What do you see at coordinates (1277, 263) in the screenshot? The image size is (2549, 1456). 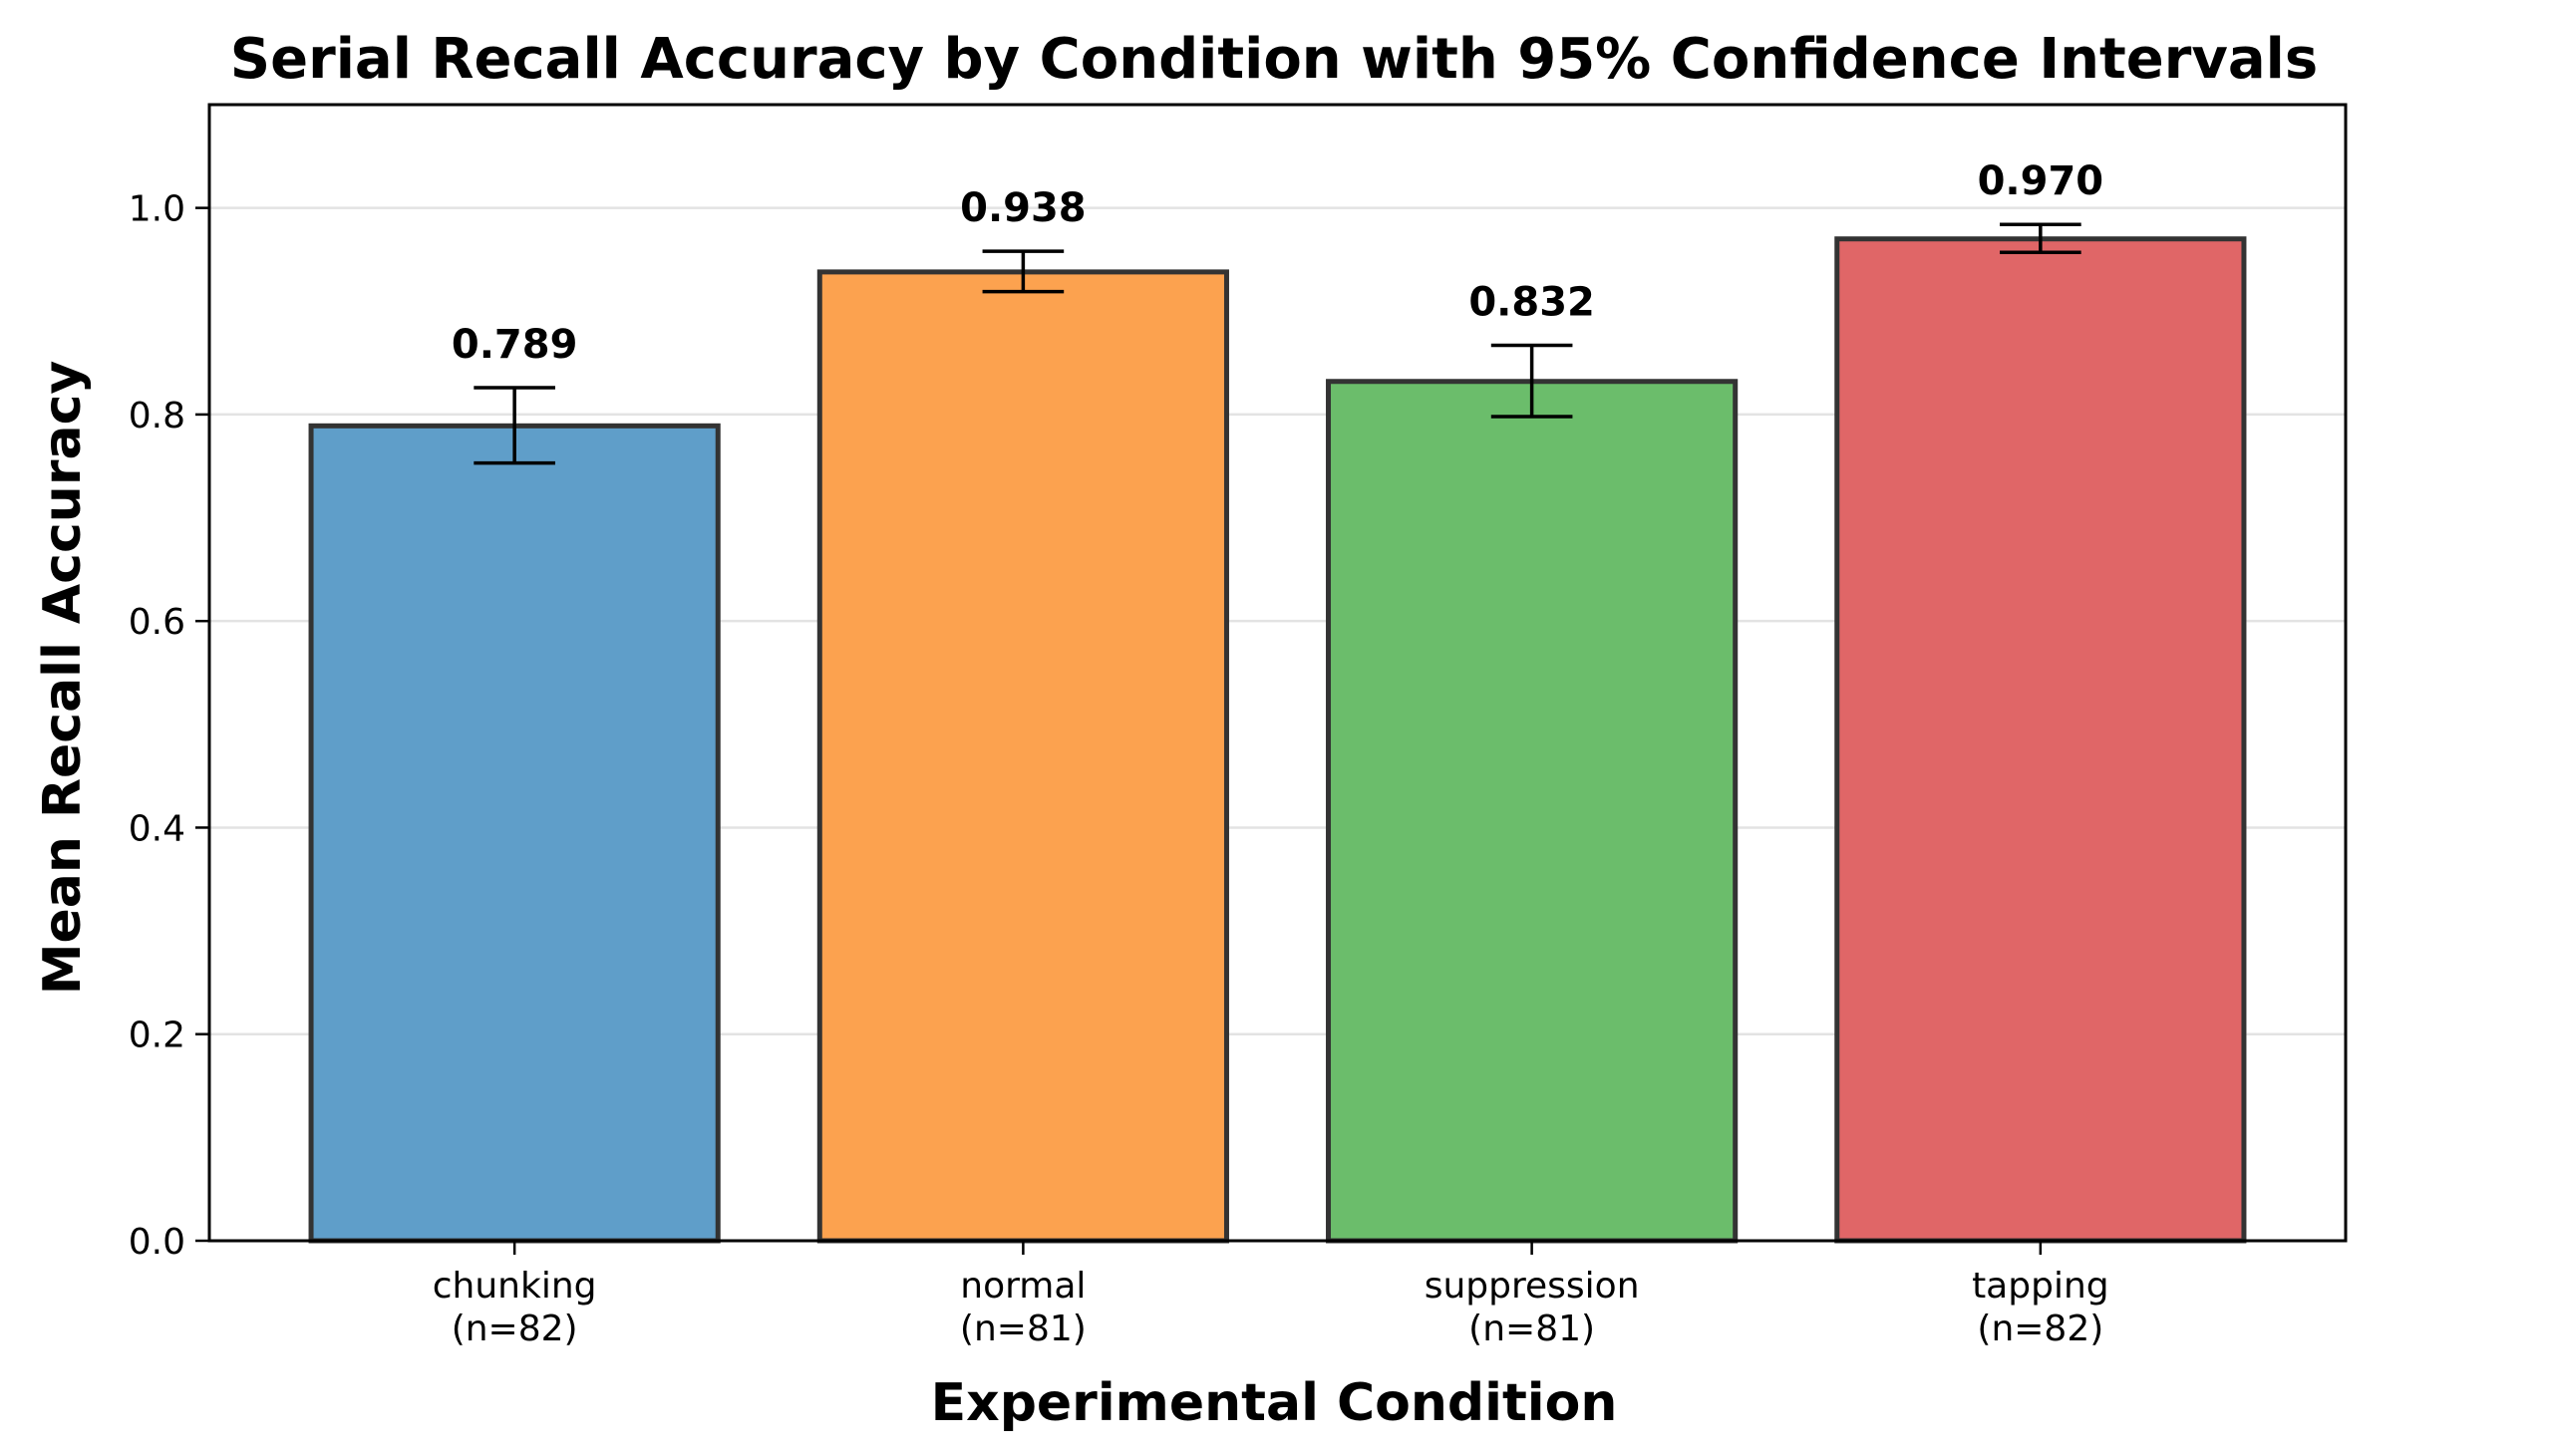 I see `value-labels-layer: 0.789 0.938 0.832 0.970` at bounding box center [1277, 263].